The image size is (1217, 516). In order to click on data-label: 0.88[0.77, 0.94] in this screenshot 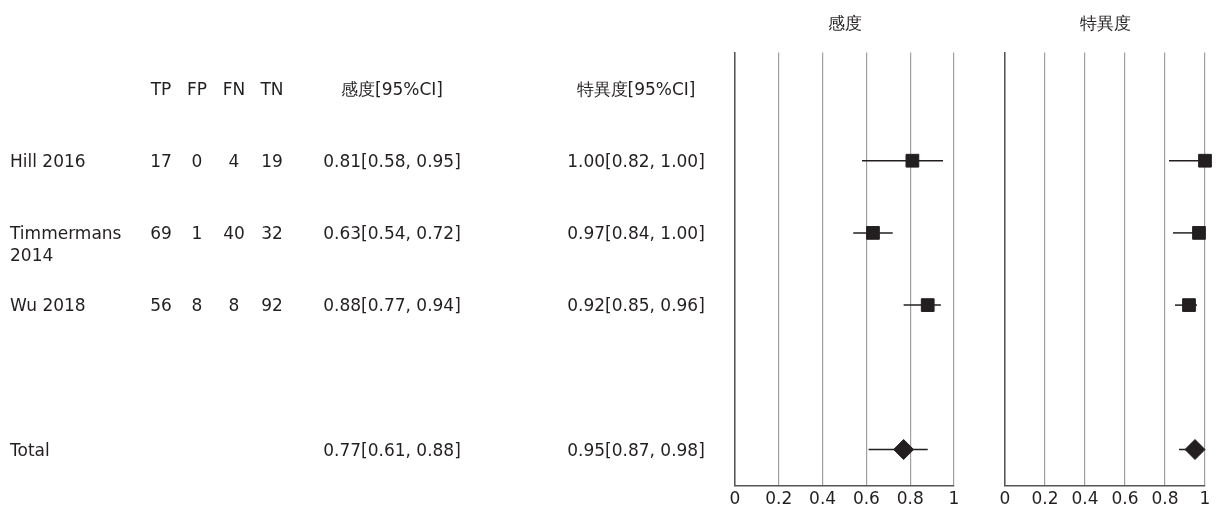, I will do `click(392, 305)`.